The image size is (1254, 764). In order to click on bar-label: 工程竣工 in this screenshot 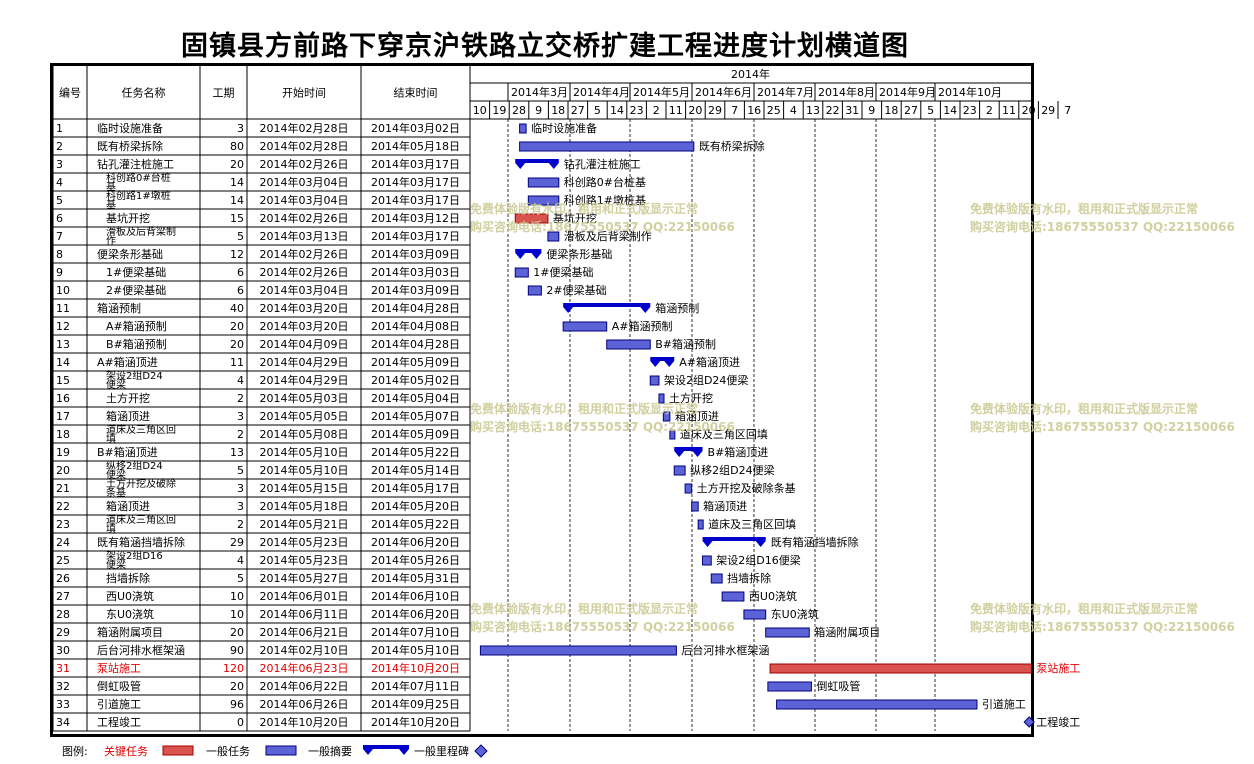, I will do `click(1058, 722)`.